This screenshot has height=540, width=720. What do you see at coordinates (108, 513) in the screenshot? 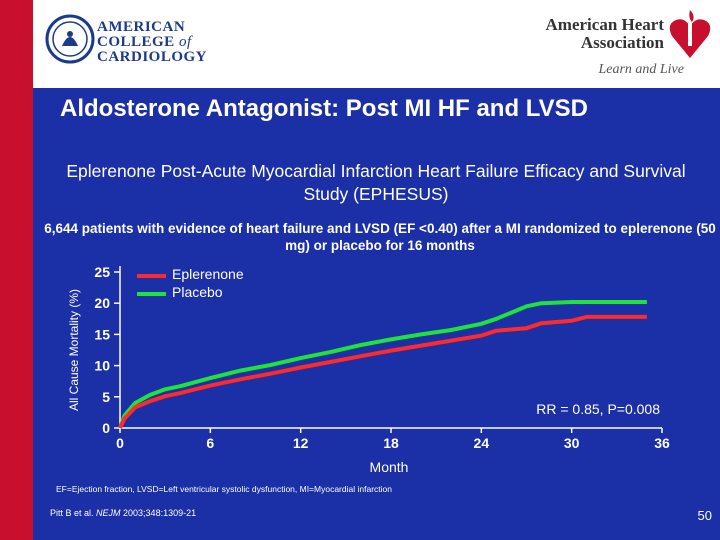
I see `citation-journal: NEJM` at bounding box center [108, 513].